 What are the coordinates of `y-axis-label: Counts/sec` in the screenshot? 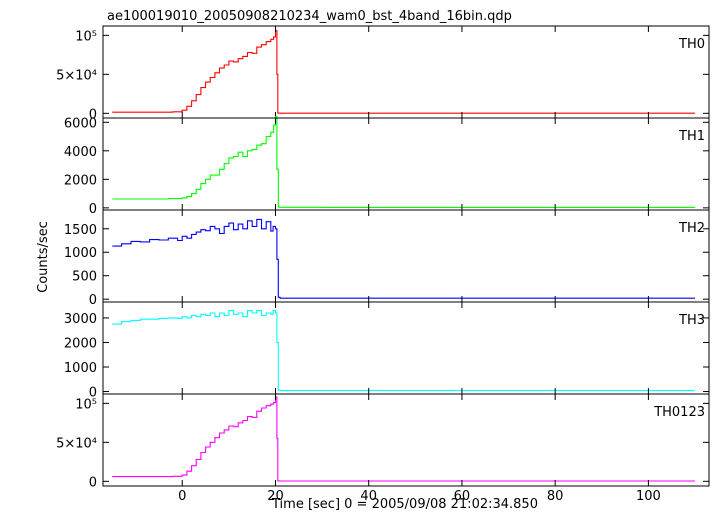 It's located at (43, 257).